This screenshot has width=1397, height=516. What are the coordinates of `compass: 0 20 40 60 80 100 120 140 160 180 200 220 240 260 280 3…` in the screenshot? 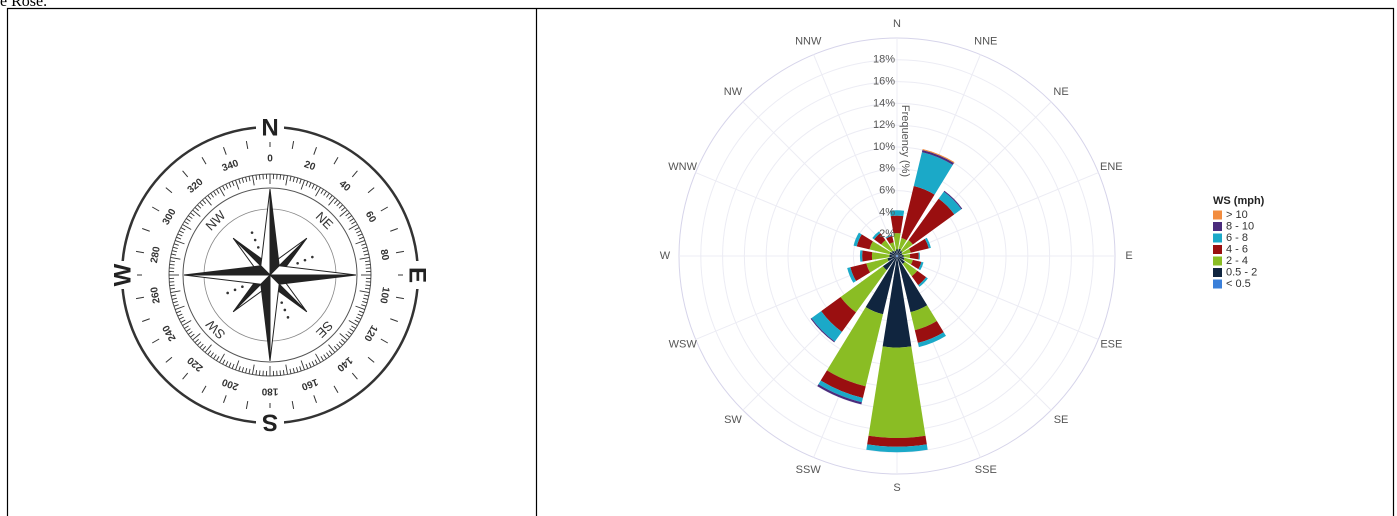 It's located at (270, 275).